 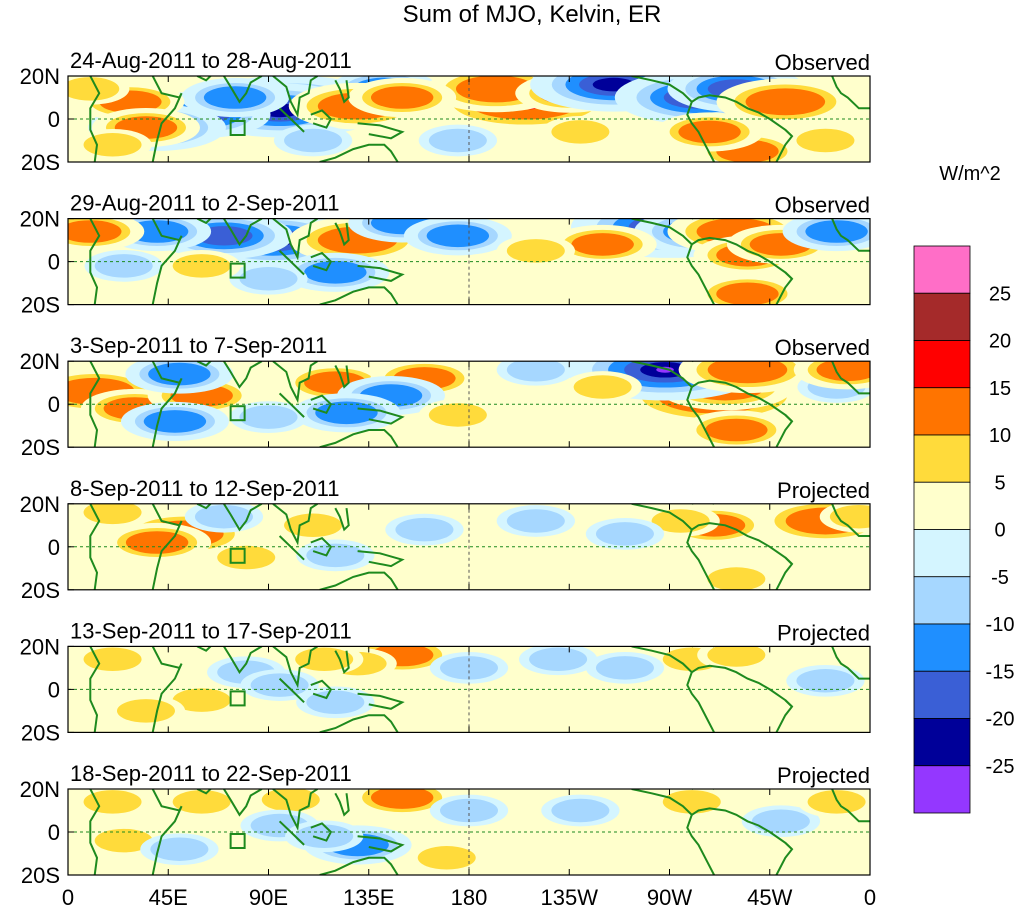 What do you see at coordinates (237, 841) in the screenshot?
I see `region-box-marker` at bounding box center [237, 841].